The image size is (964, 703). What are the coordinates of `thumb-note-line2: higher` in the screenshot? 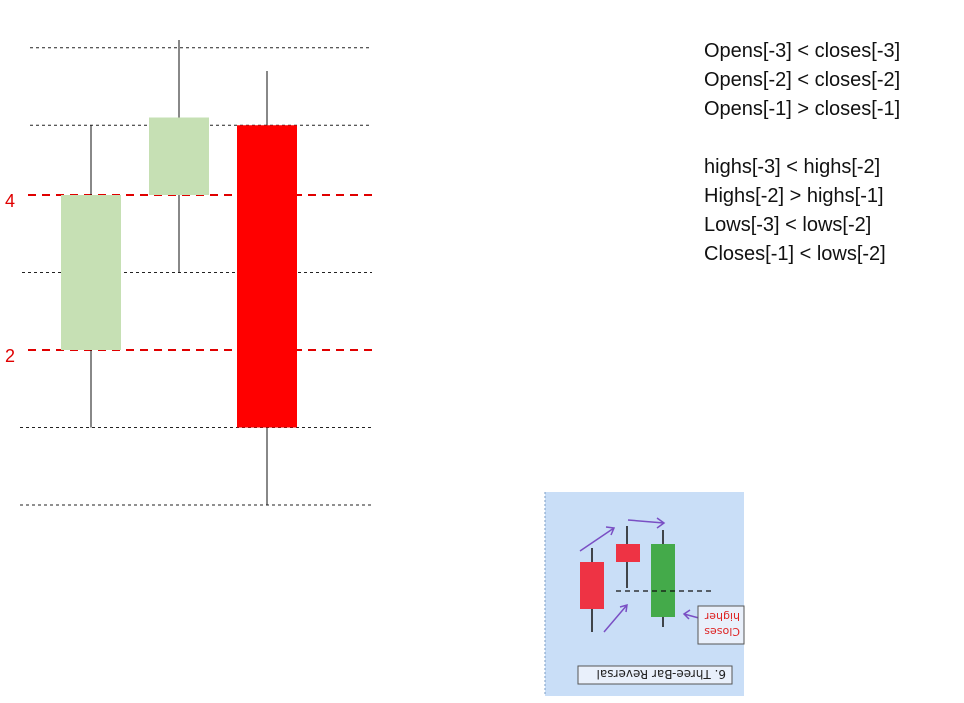 It's located at (722, 616).